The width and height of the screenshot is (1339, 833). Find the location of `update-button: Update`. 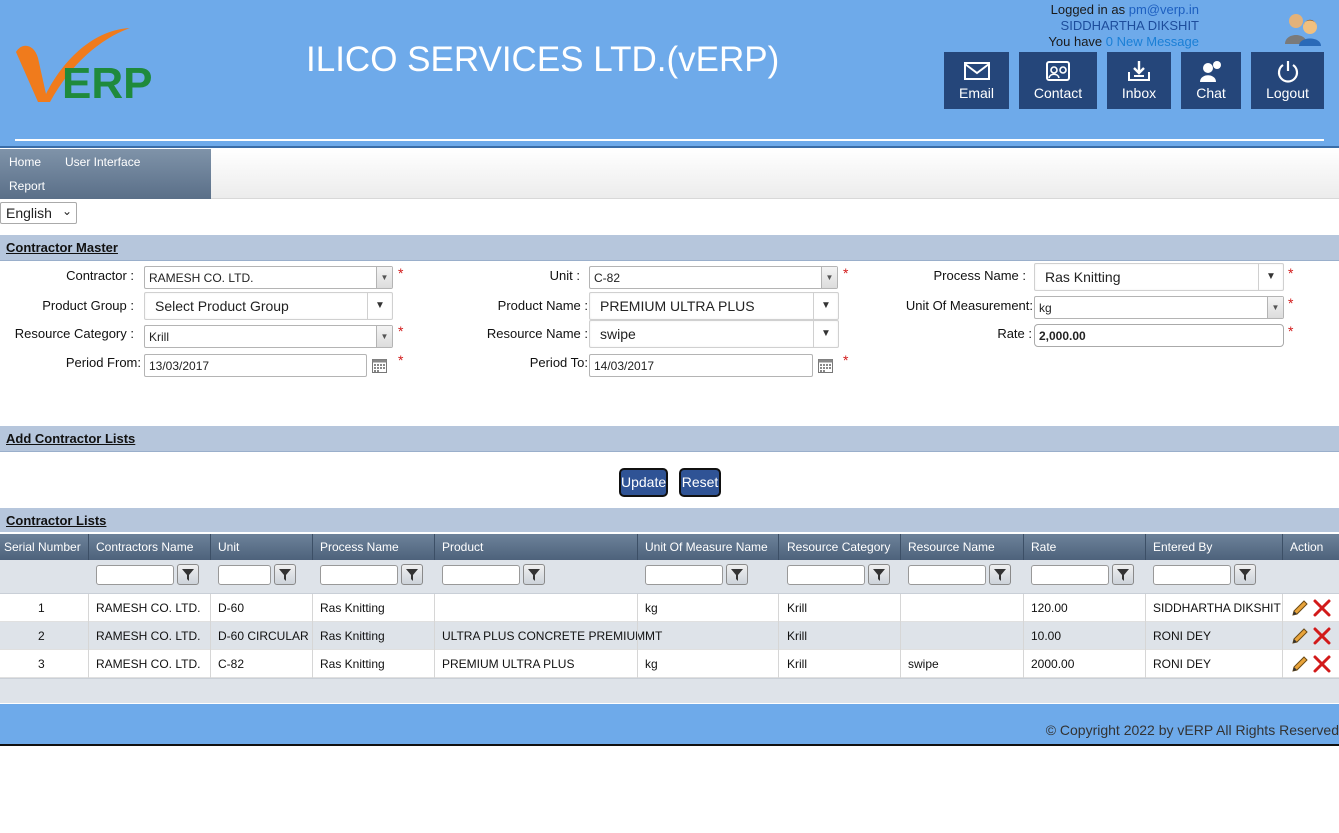

update-button: Update is located at coordinates (643, 482).